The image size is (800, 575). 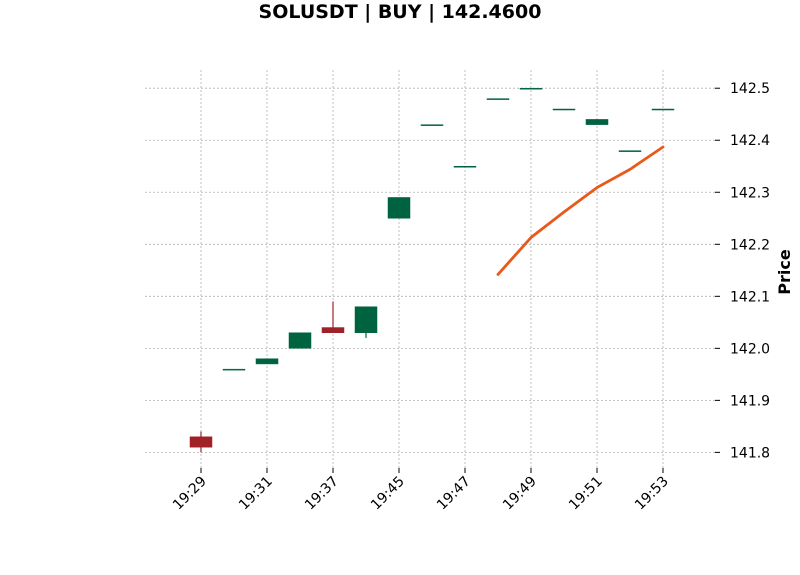 What do you see at coordinates (454, 494) in the screenshot?
I see `x-tick-label: 19:47` at bounding box center [454, 494].